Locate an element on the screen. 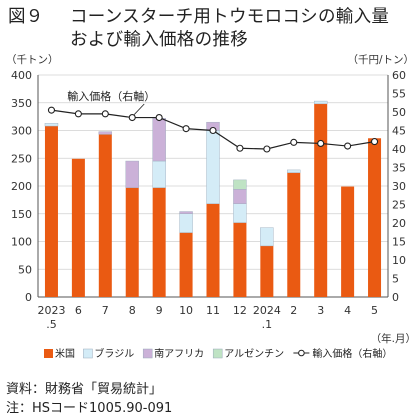 This screenshot has height=420, width=420. x-tick-label: .1 is located at coordinates (267, 324).